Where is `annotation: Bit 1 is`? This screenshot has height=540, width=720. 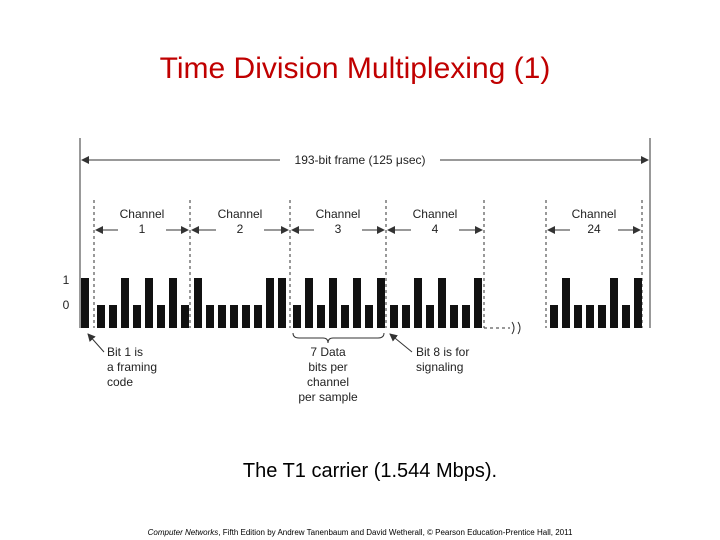 annotation: Bit 1 is is located at coordinates (125, 352).